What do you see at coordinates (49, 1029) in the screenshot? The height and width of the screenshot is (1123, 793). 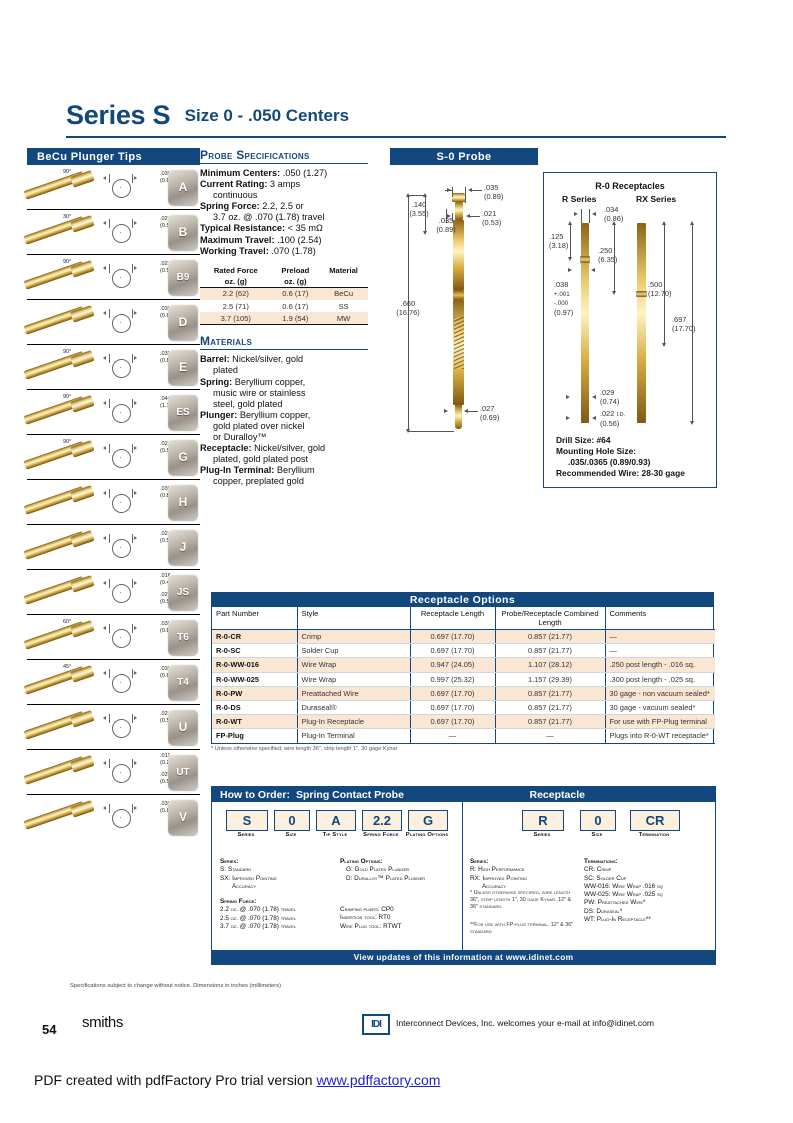 I see `page-number: 54` at bounding box center [49, 1029].